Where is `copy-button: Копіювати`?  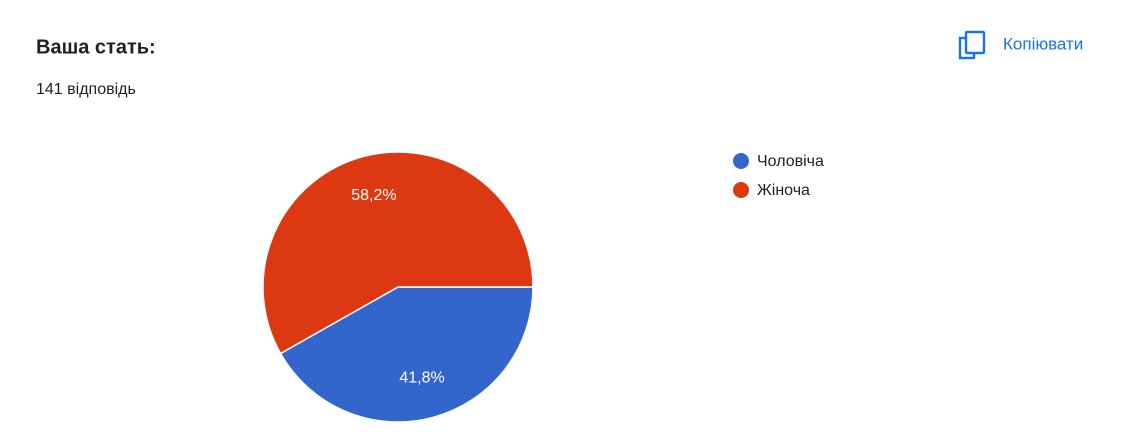 copy-button: Копіювати is located at coordinates (1020, 45).